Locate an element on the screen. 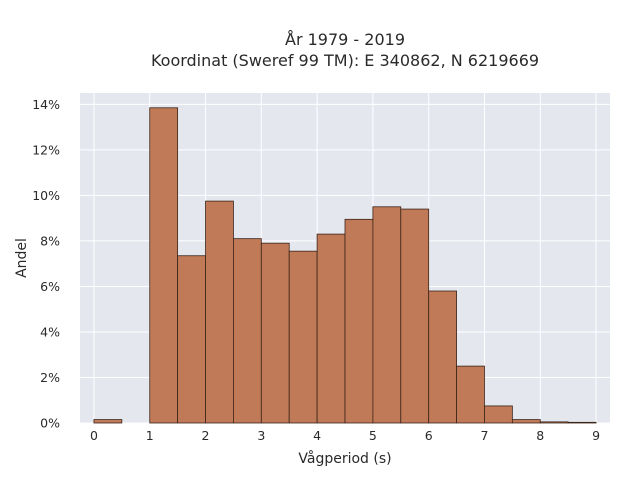 Image resolution: width=640 pixels, height=484 pixels. y-axis-ticks: 0% 2% 4% 6% 8% 10% 12% 14% is located at coordinates (46, 264).